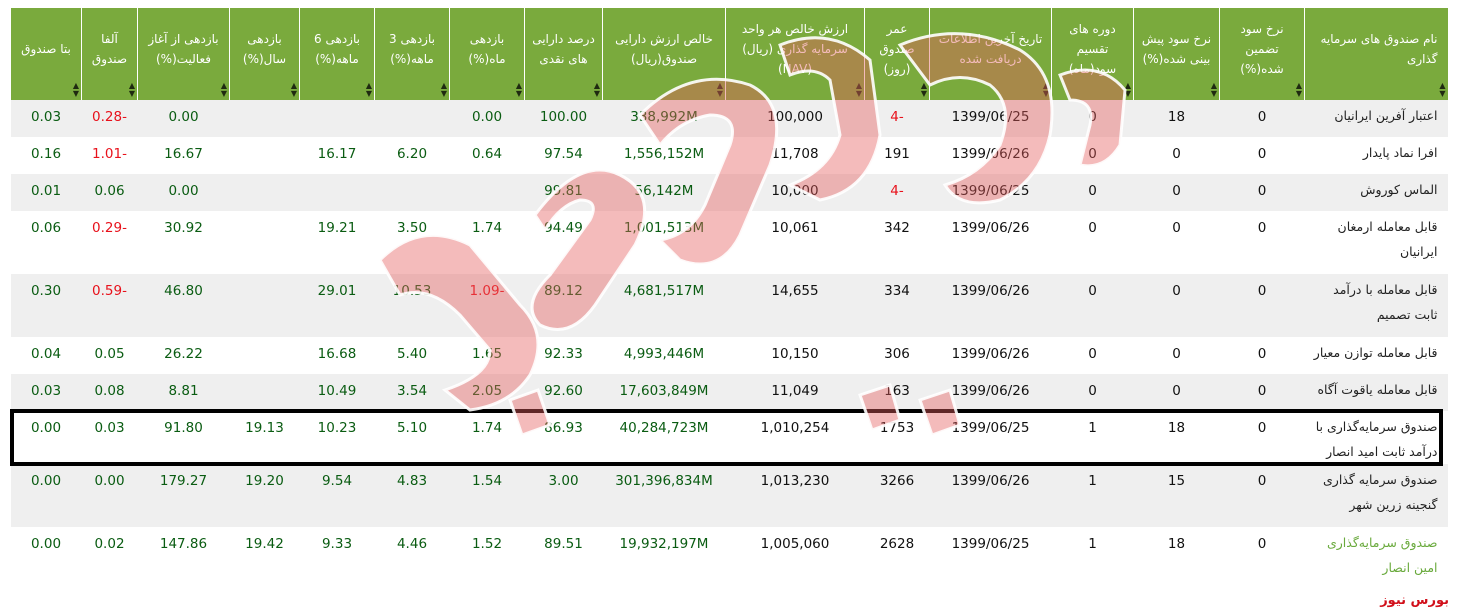 The height and width of the screenshot is (611, 1459). I want to click on cell-net-assets: 40,284,723M, so click(664, 437).